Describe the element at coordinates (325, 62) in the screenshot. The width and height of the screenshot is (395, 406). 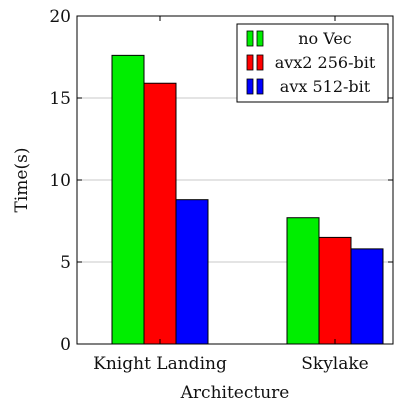
I see `legend-label: avx2 256-bit` at that location.